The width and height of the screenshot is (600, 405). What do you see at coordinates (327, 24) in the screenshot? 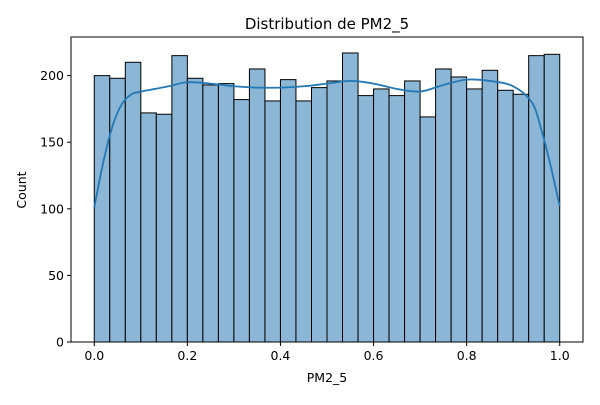
I see `chart-title: Distribution de PM2_5` at bounding box center [327, 24].